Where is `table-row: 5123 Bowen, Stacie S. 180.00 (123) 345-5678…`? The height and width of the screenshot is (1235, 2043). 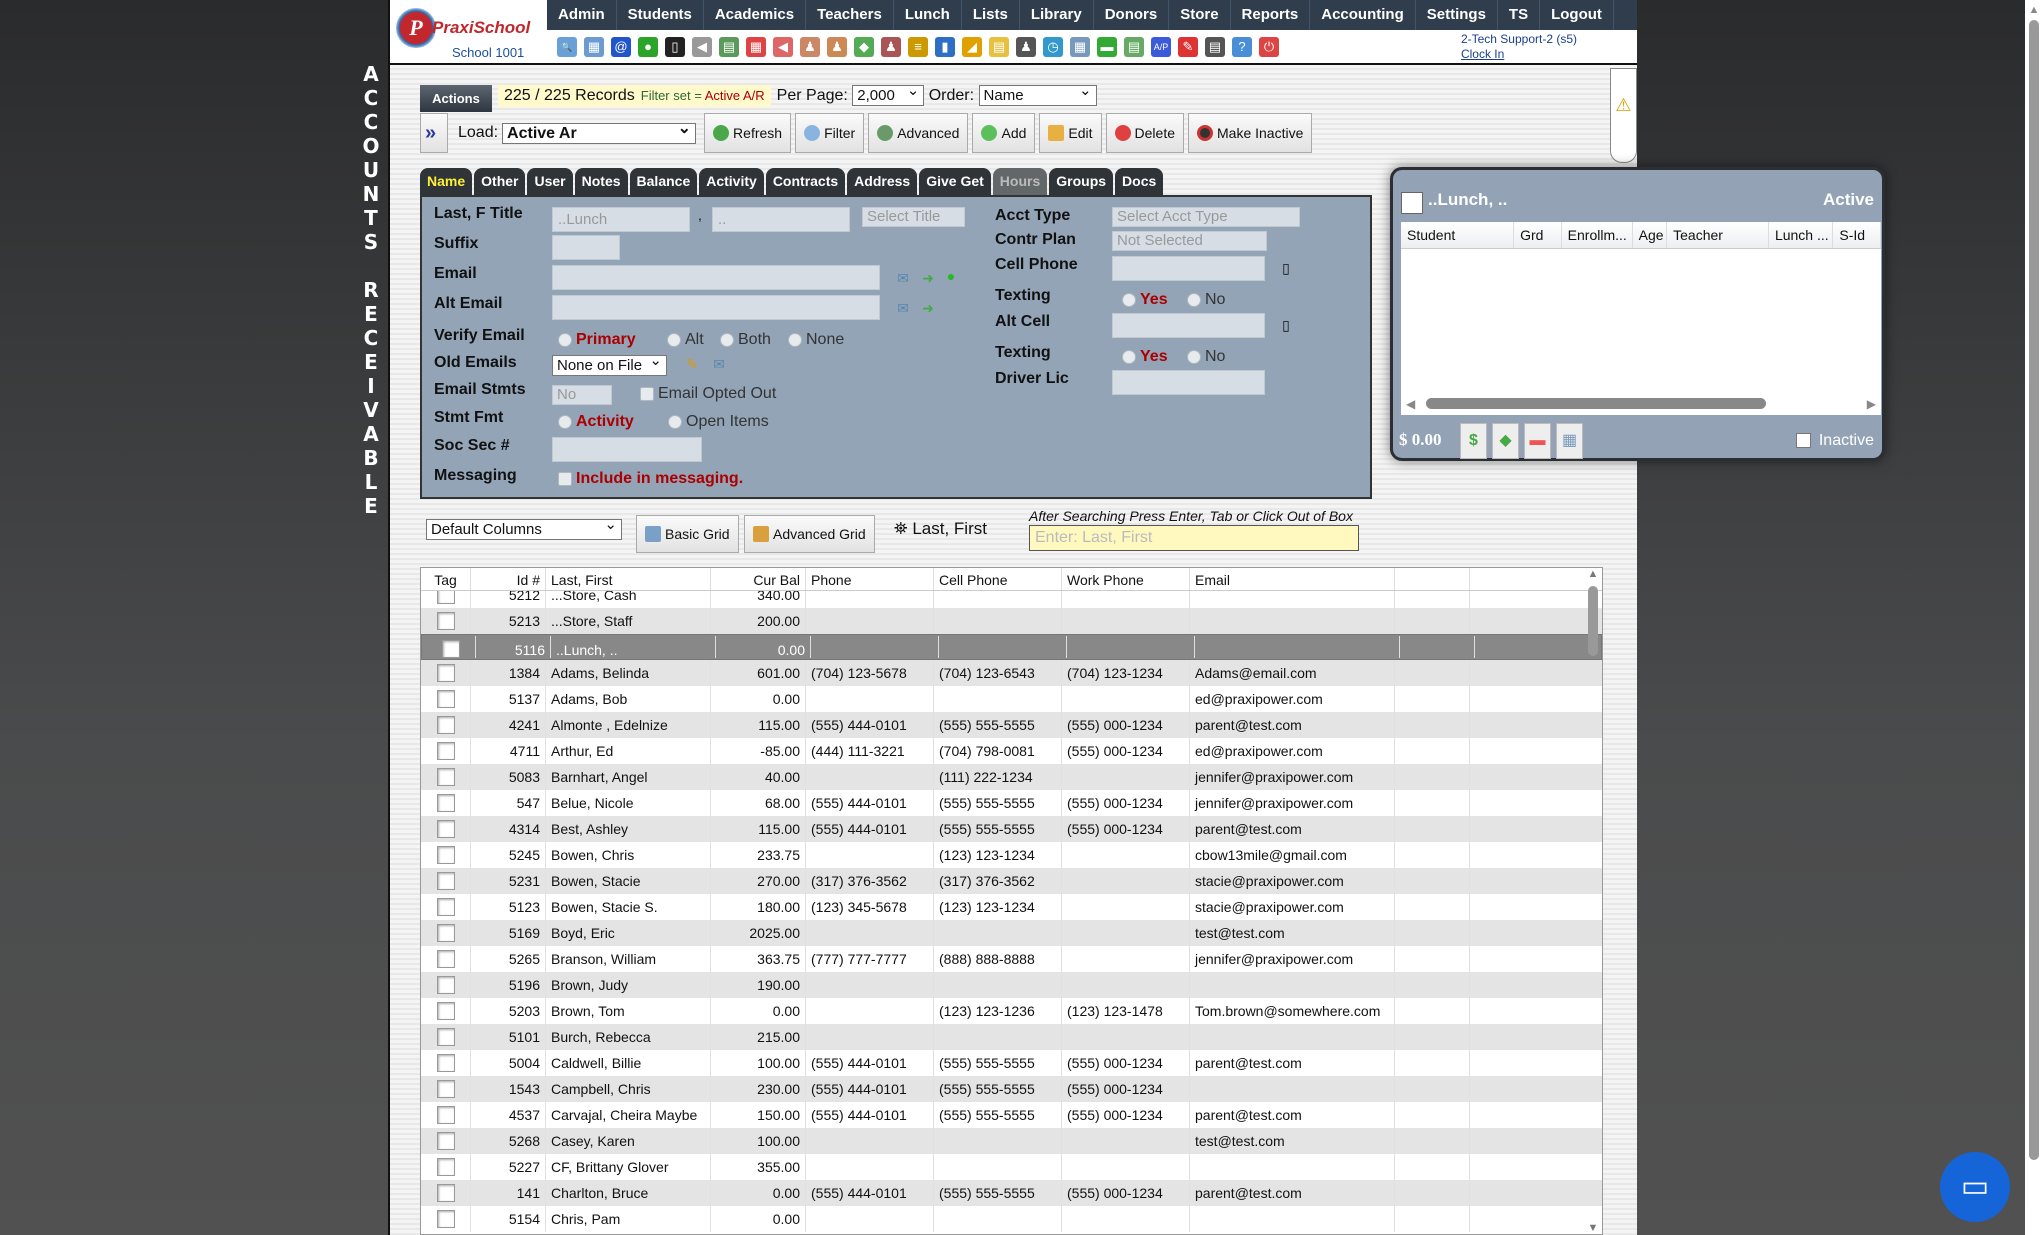
table-row: 5123 Bowen, Stacie S. 180.00 (123) 345-5678… is located at coordinates (1011, 907).